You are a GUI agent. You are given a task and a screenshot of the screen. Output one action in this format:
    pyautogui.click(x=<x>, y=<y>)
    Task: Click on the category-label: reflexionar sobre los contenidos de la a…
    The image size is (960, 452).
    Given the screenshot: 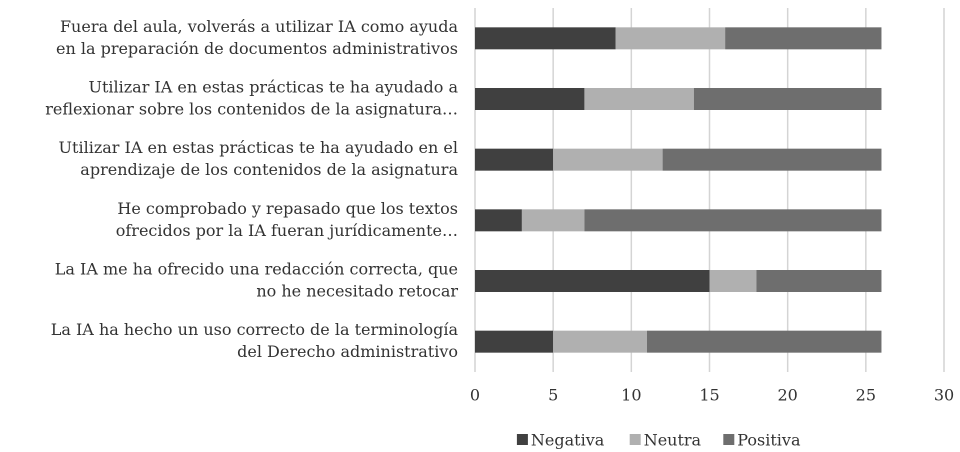 What is the action you would take?
    pyautogui.click(x=251, y=109)
    